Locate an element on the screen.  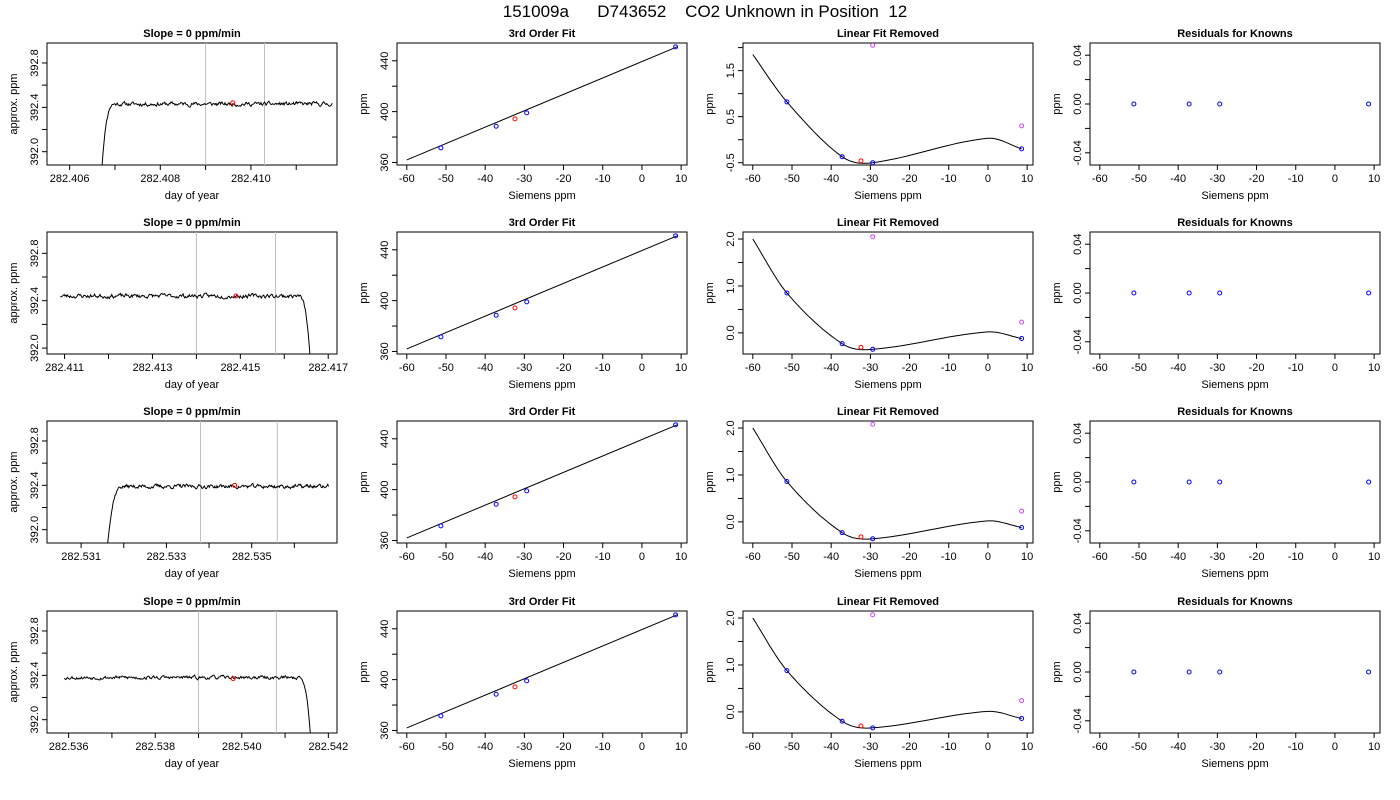
fit-line is located at coordinates (542, 103).